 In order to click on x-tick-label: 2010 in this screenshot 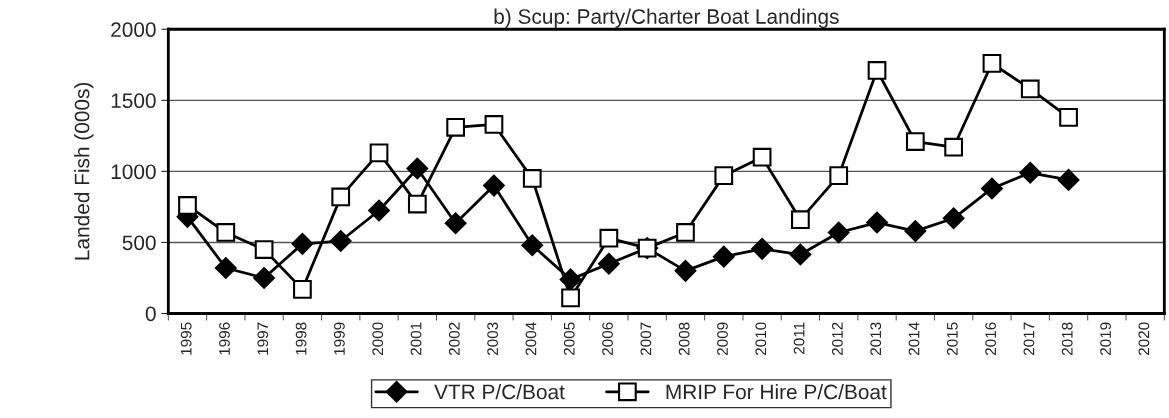, I will do `click(761, 339)`.